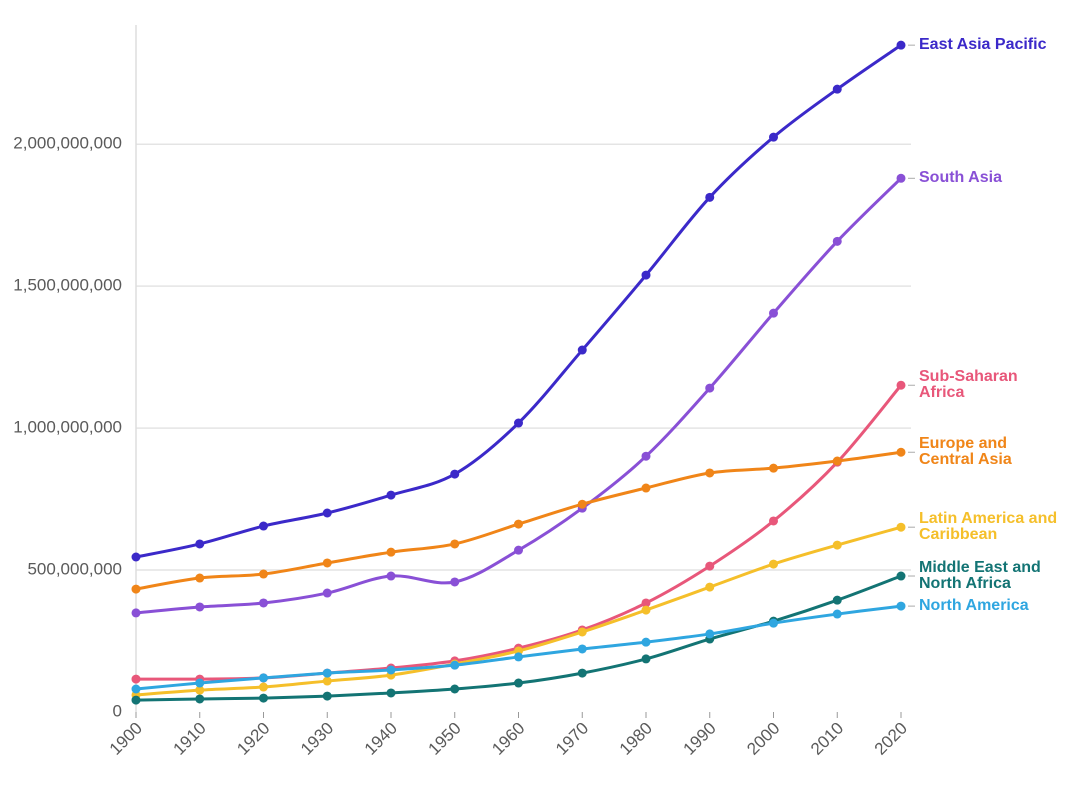 The width and height of the screenshot is (1080, 800). What do you see at coordinates (74, 569) in the screenshot?
I see `y-tick-label: 500,000,000` at bounding box center [74, 569].